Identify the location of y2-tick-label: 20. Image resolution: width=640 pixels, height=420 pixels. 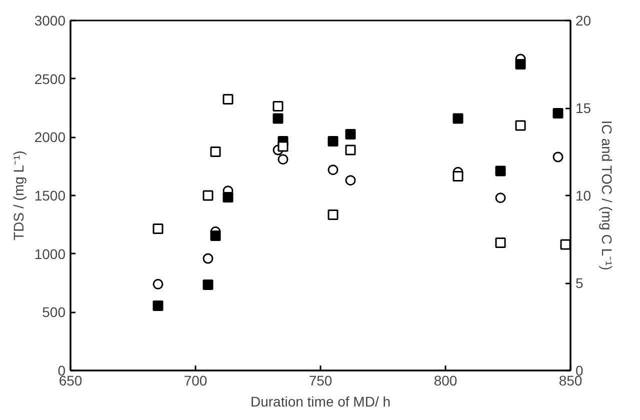
(584, 20).